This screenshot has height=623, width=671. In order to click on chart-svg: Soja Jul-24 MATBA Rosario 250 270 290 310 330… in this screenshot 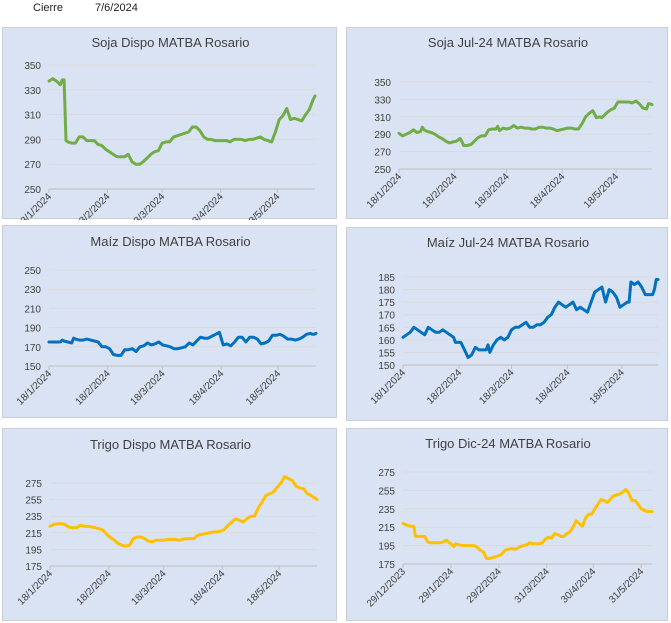, I will do `click(509, 123)`.